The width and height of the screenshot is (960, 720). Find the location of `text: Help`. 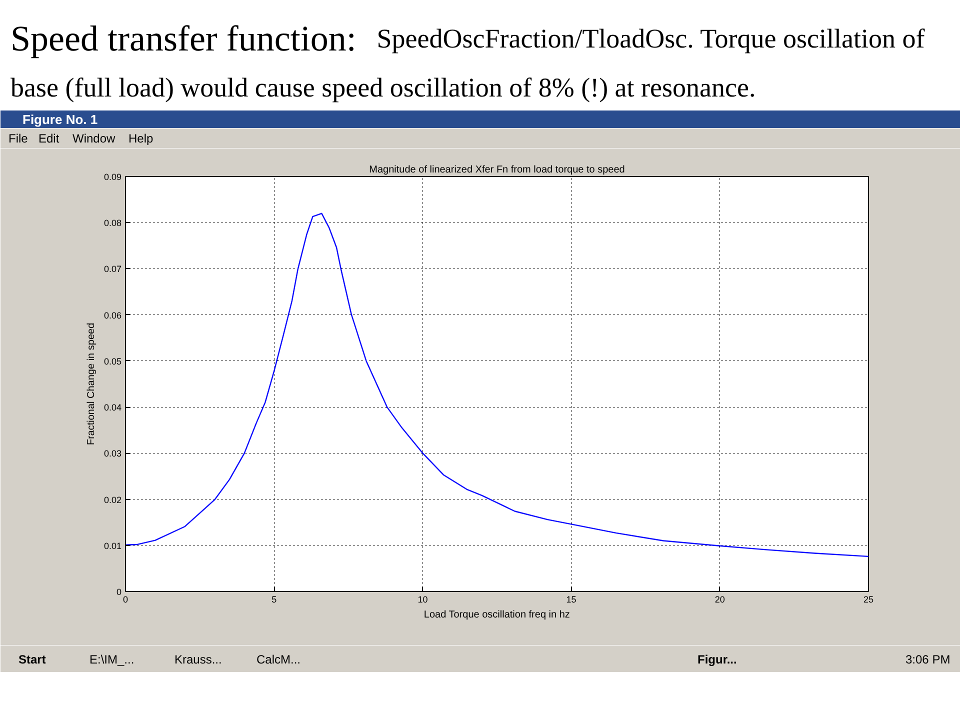

text: Help is located at coordinates (141, 139).